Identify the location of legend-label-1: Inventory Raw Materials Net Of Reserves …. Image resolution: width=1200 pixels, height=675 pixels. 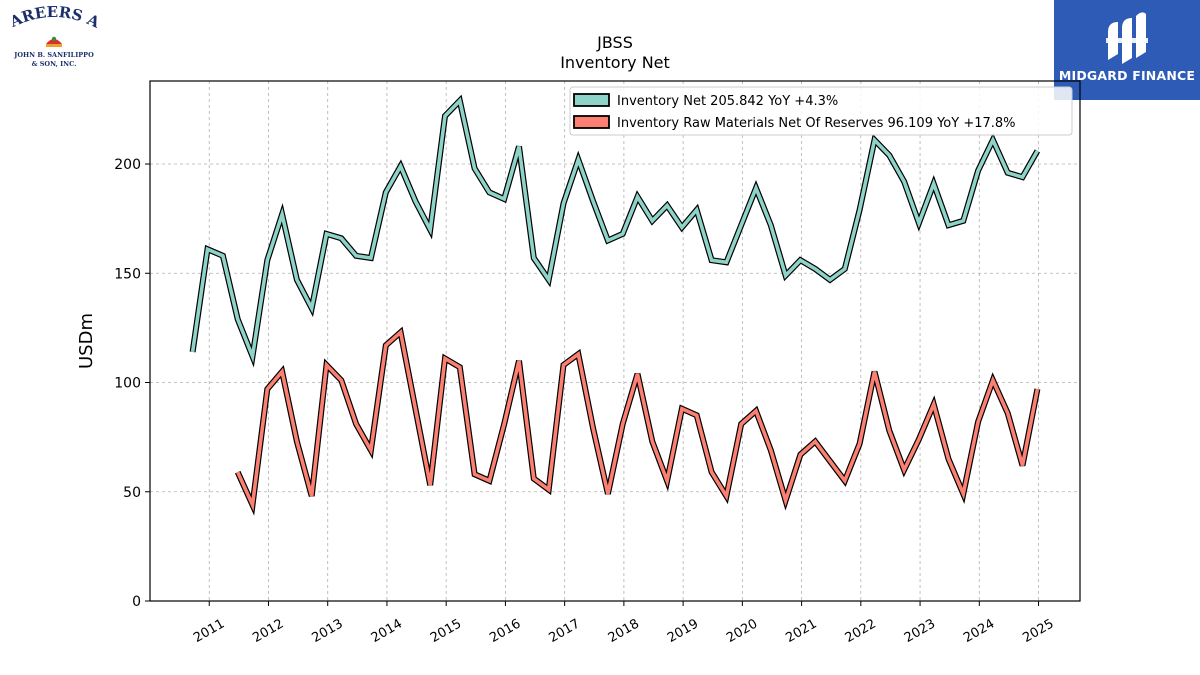
(816, 123).